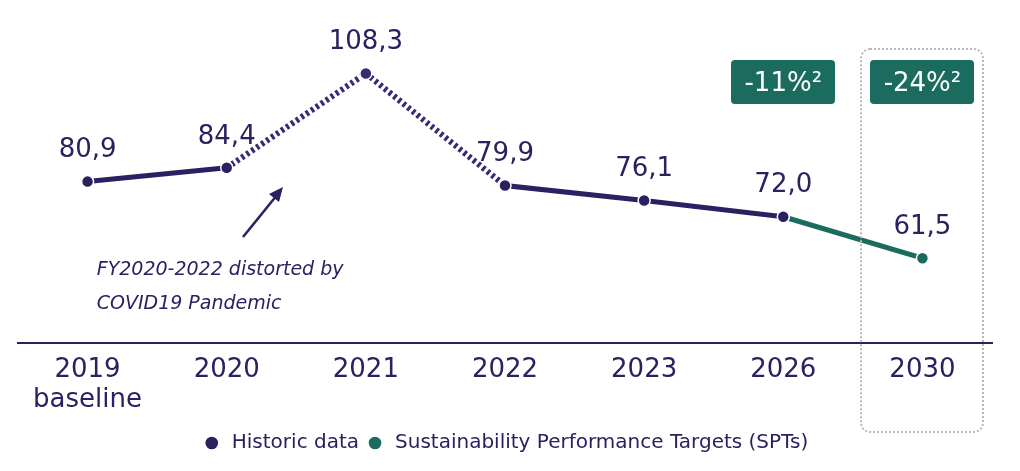  I want to click on x-tick-label: 2030, so click(922, 367).